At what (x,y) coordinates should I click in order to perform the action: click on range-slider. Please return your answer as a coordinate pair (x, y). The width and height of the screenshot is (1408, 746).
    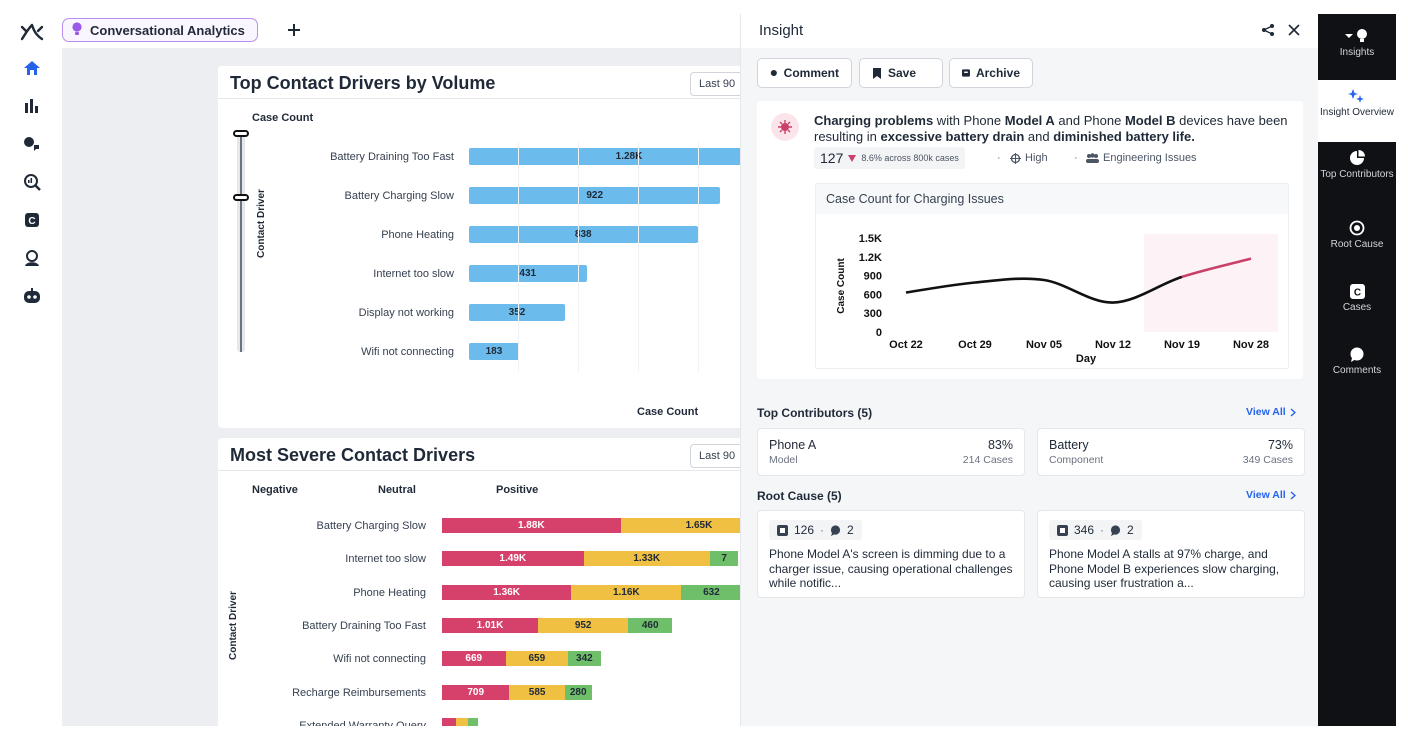
    Looking at the image, I should click on (241, 241).